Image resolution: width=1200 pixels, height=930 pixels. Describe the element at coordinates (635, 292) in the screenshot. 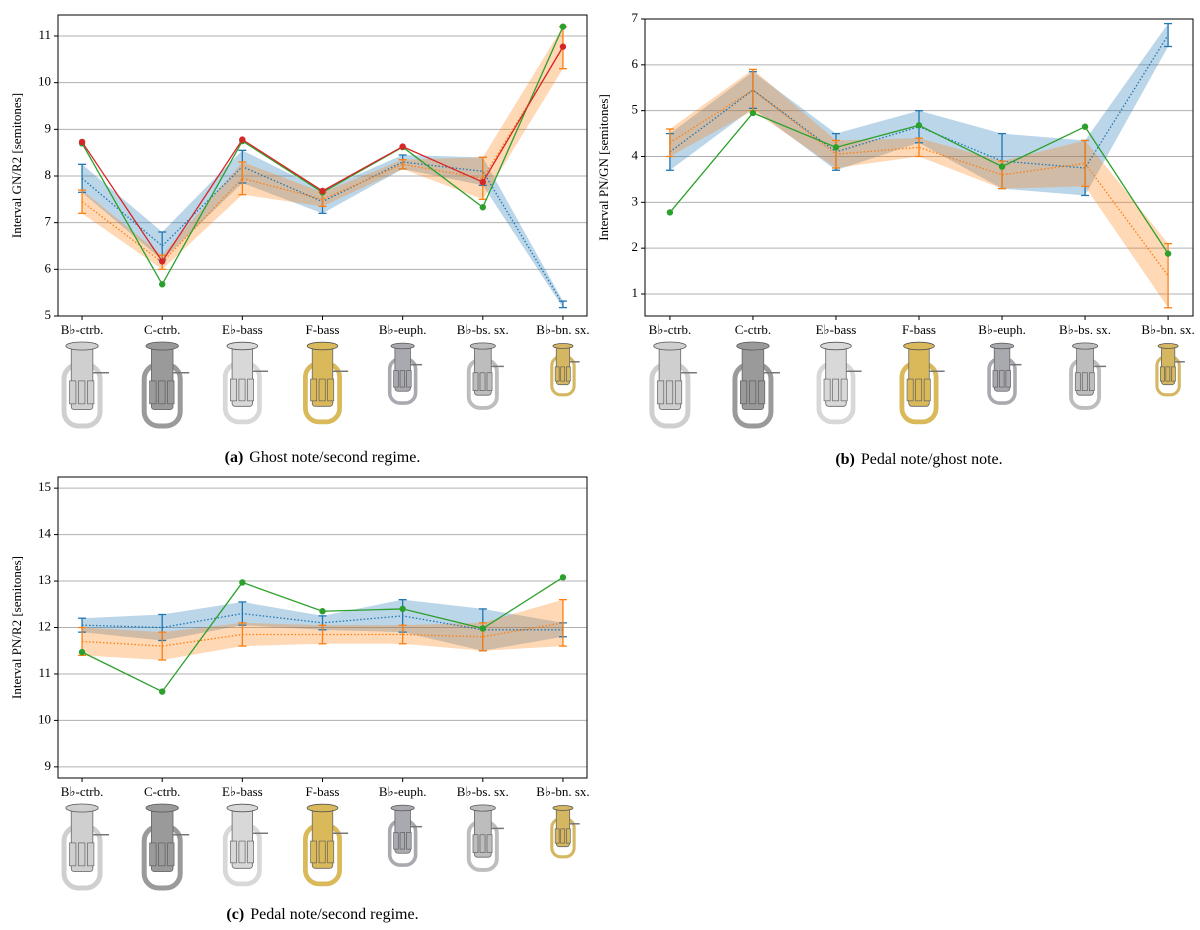

I see `y-tick-label: 1` at that location.